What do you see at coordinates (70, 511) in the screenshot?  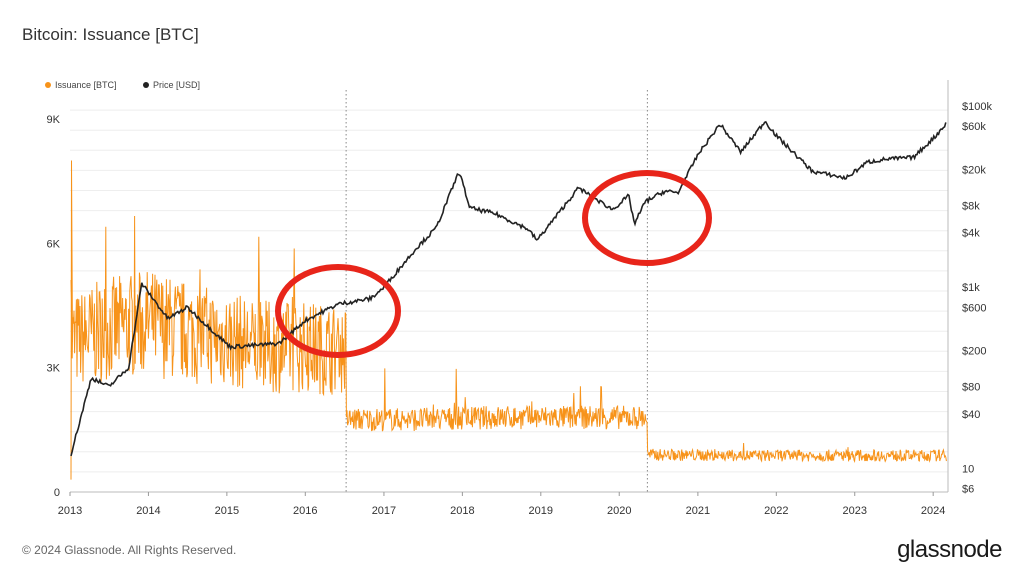 I see `x-tick-label: 2013` at bounding box center [70, 511].